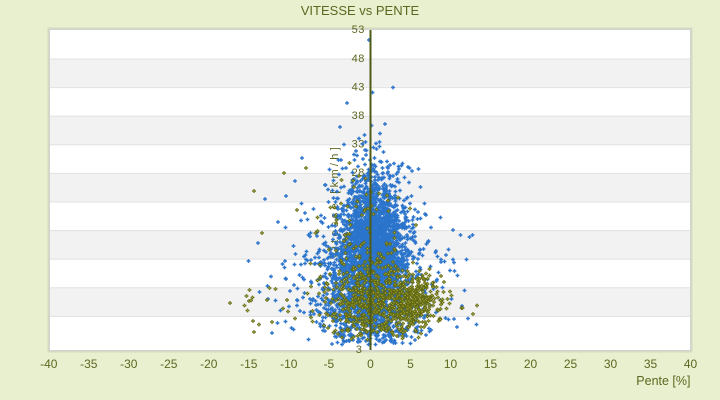  Describe the element at coordinates (663, 381) in the screenshot. I see `svg-text: Pente [%]` at that location.